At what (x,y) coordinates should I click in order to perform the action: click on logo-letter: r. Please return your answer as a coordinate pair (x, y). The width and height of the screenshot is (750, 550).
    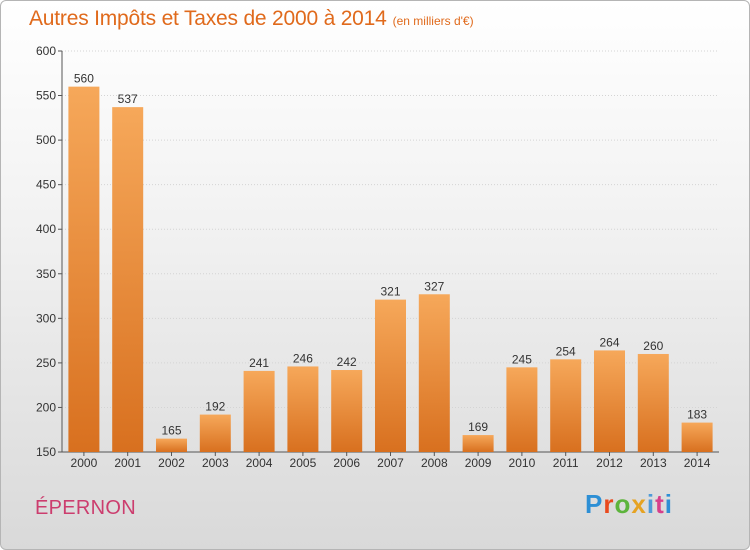
    Looking at the image, I should click on (609, 504).